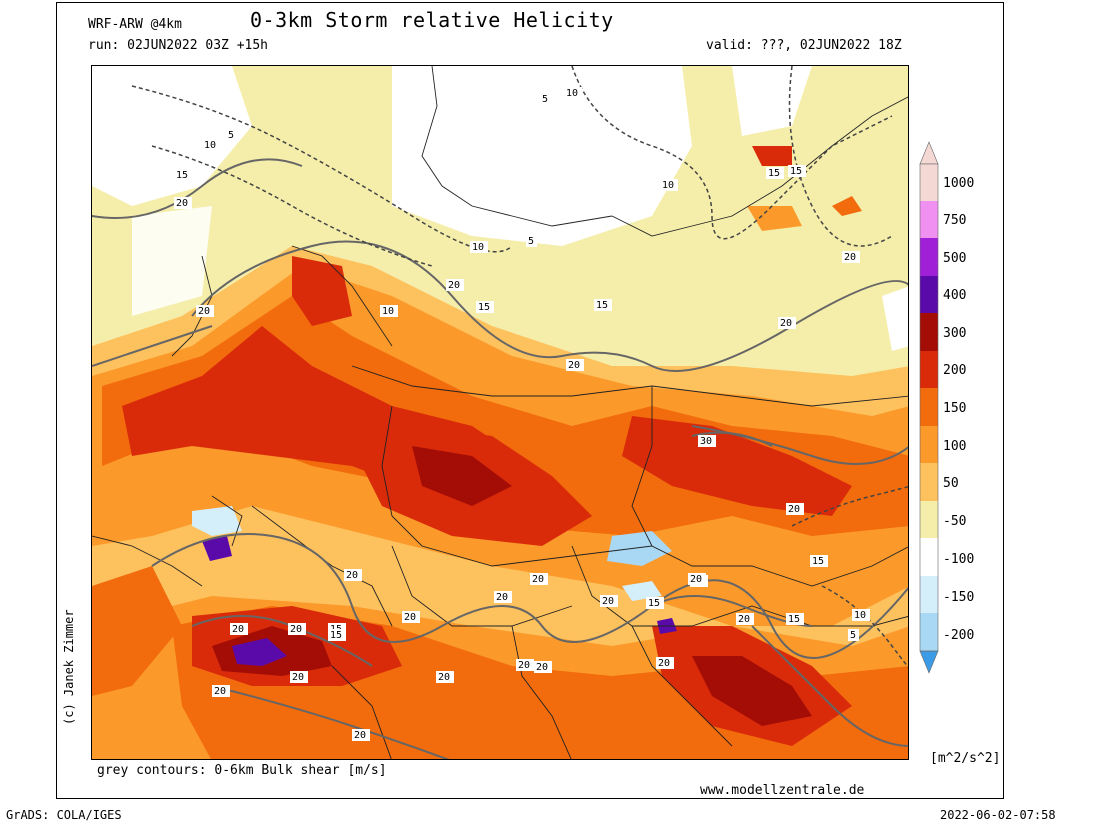 This screenshot has height=825, width=1100. What do you see at coordinates (178, 45) in the screenshot?
I see `run-label: run: 02JUN2022 03Z +15h` at bounding box center [178, 45].